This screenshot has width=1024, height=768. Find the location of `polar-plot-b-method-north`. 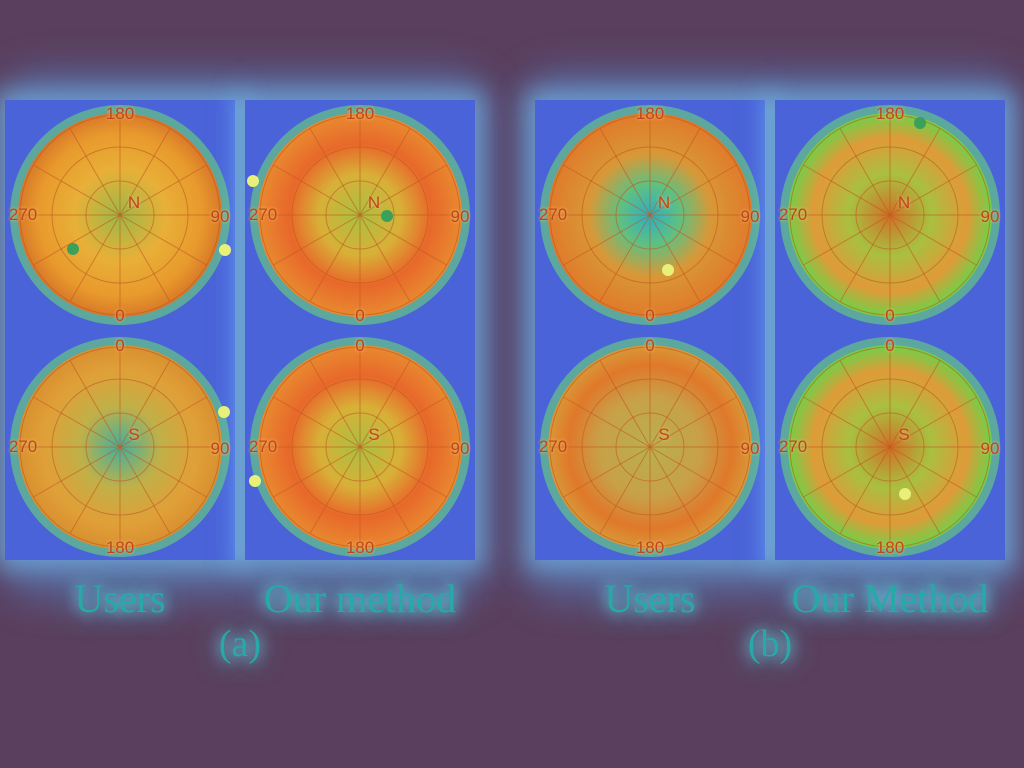

polar-plot-b-method-north is located at coordinates (890, 215).